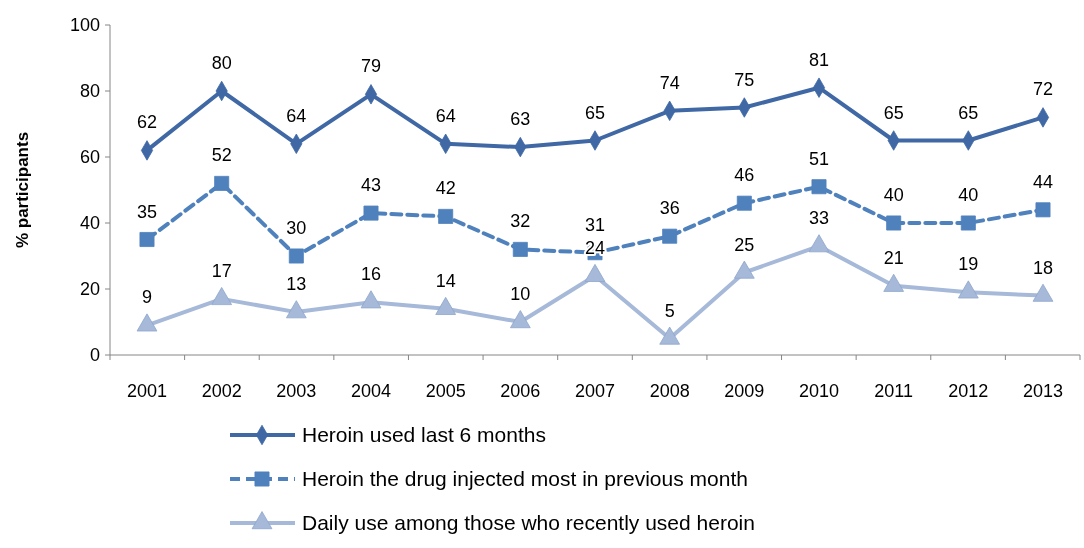 This screenshot has height=548, width=1084. Describe the element at coordinates (669, 391) in the screenshot. I see `x-tick-label: 2008` at that location.